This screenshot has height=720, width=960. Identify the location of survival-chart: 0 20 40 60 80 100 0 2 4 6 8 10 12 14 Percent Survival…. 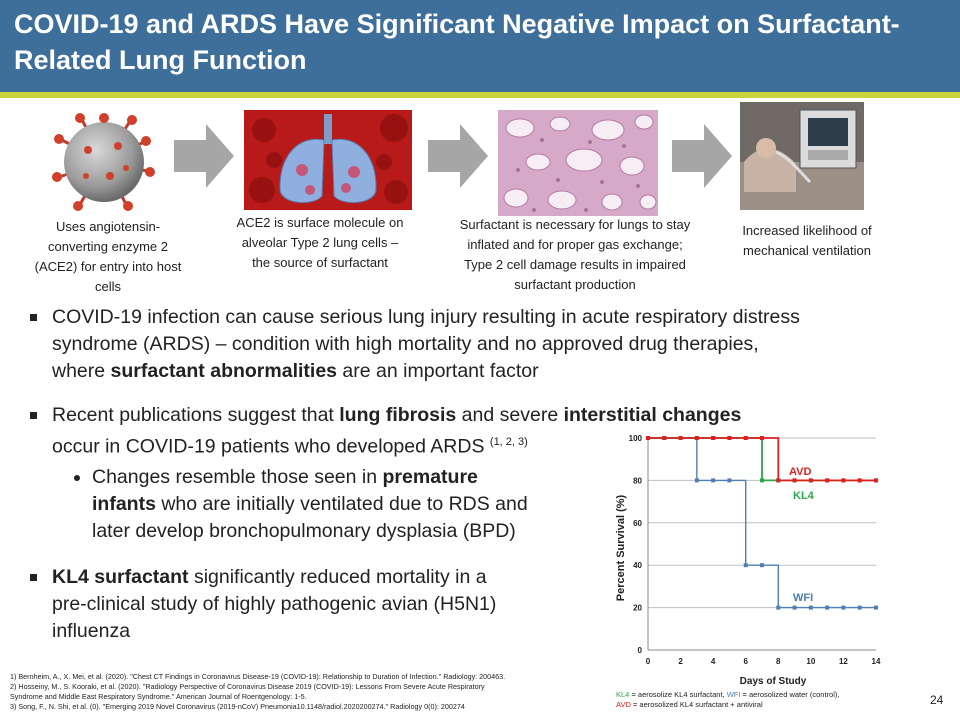
(748, 560).